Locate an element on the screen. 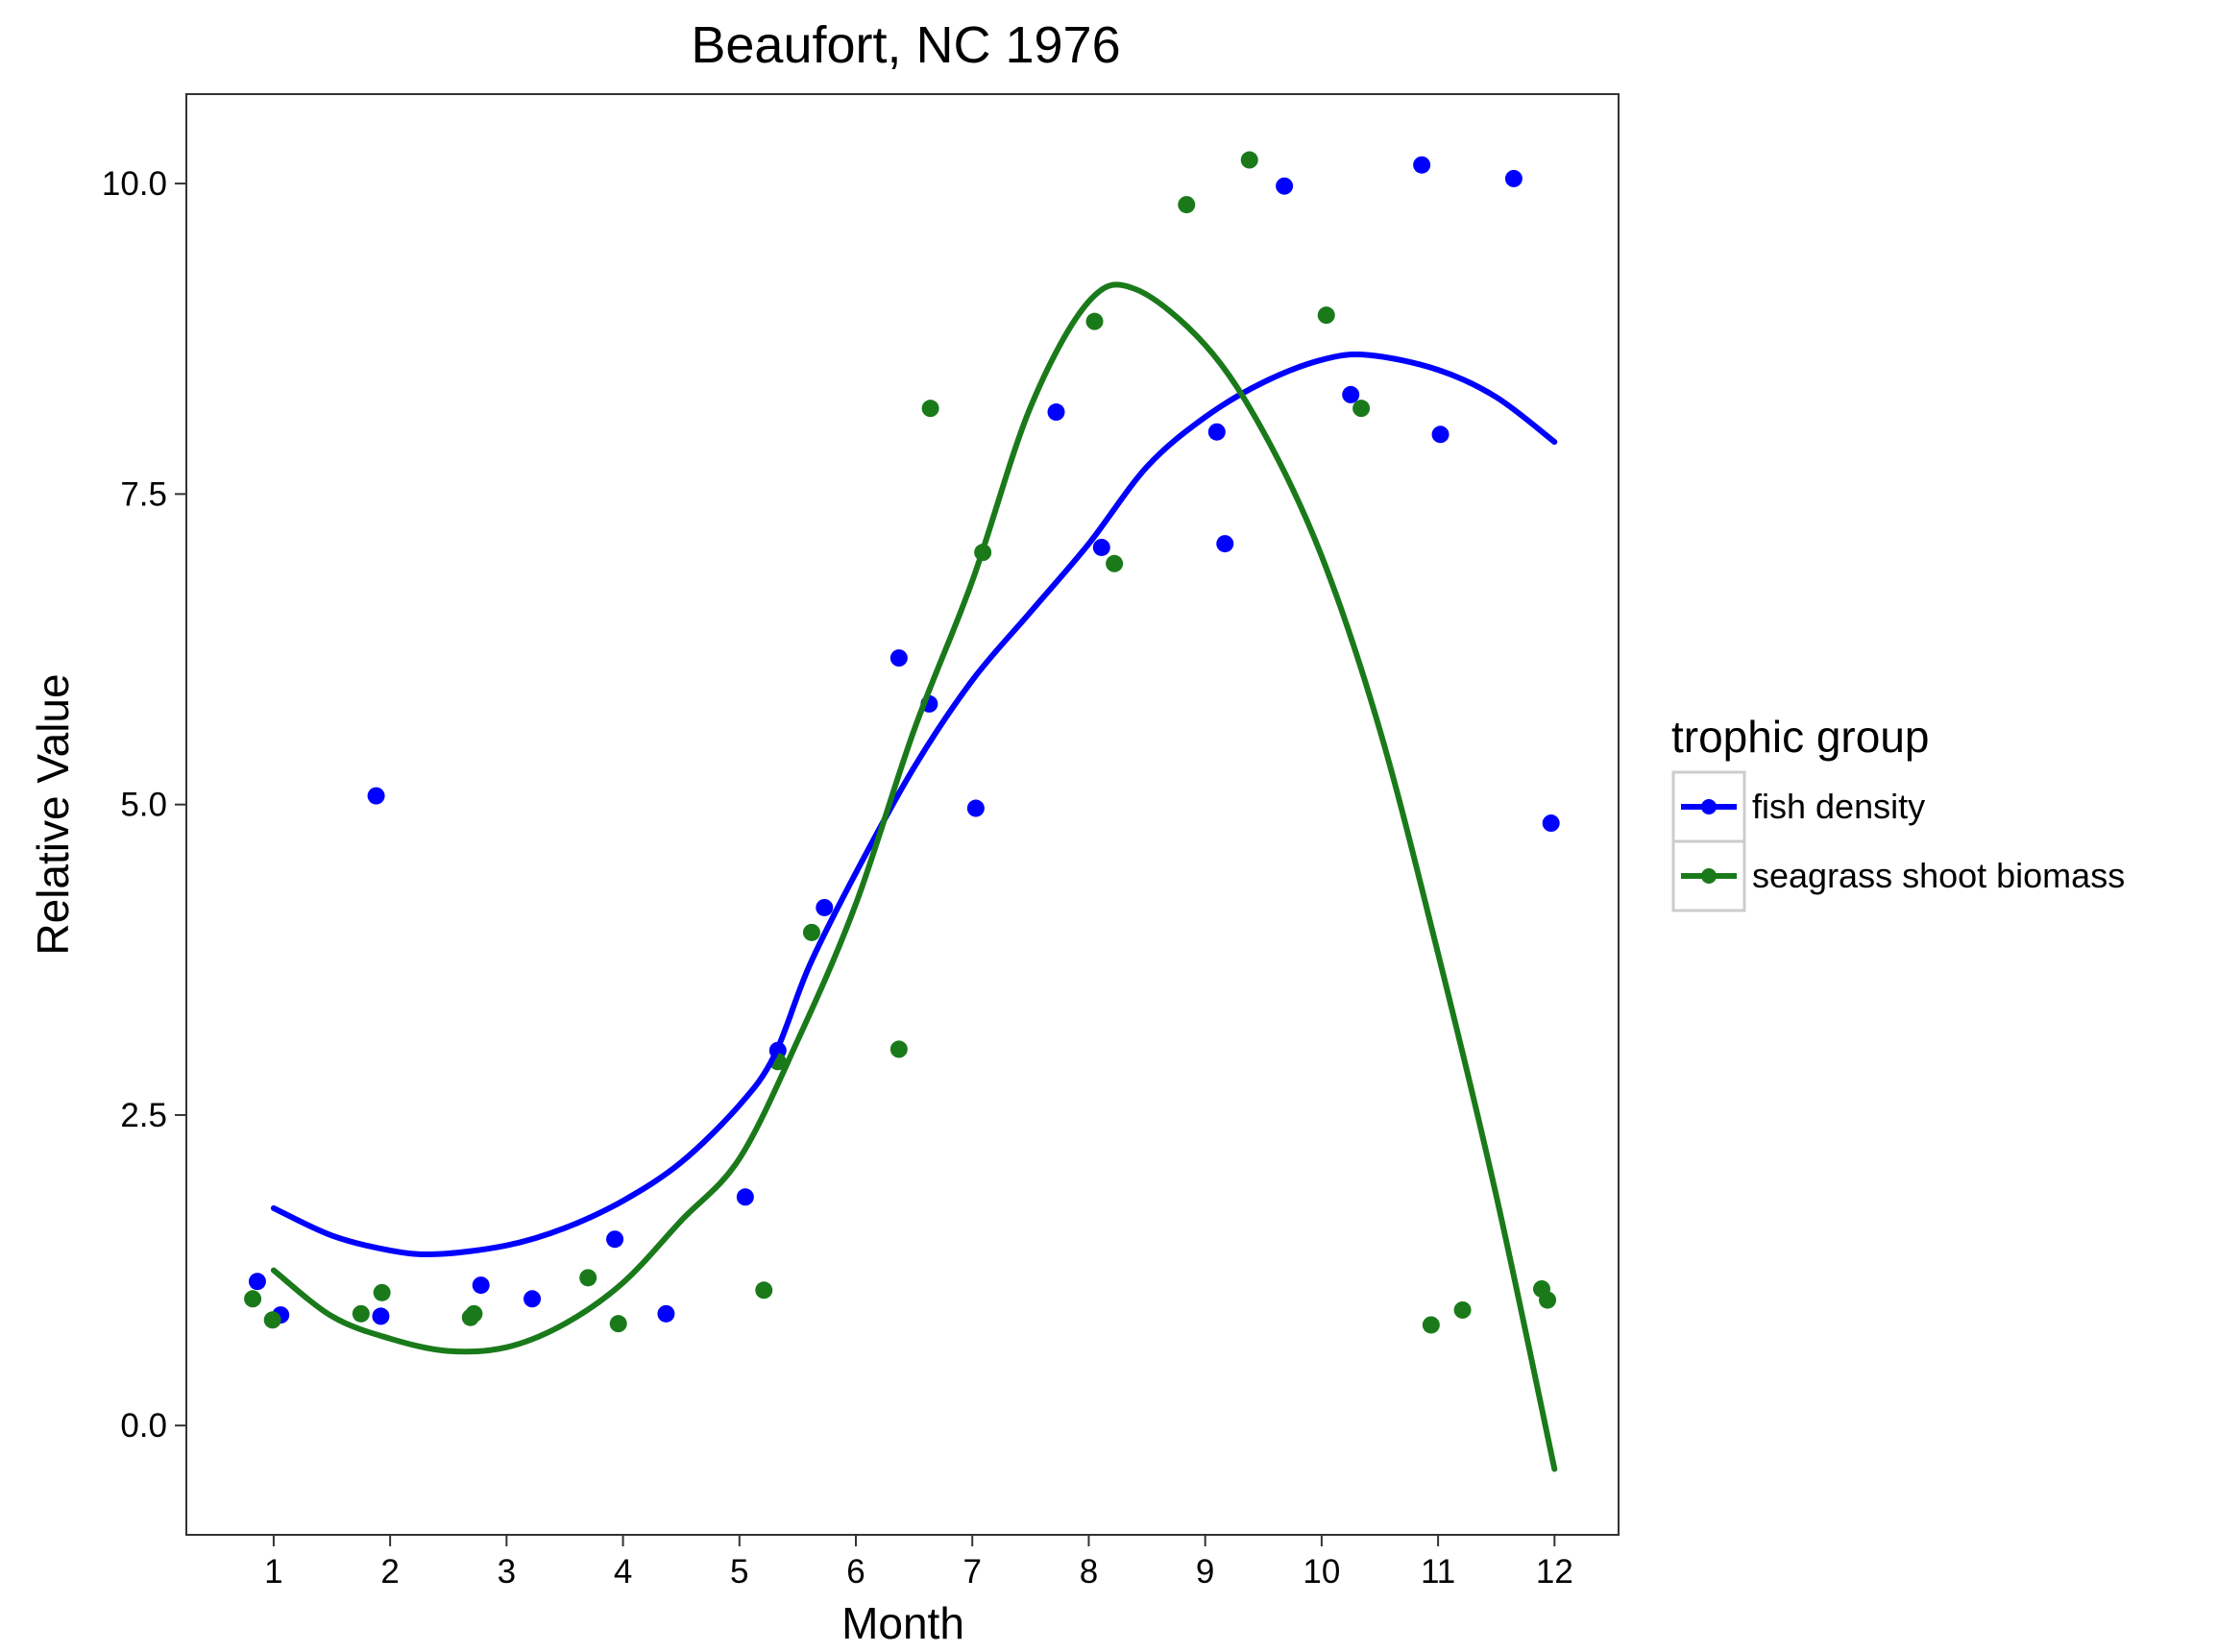 This screenshot has width=2217, height=1652. x-tick-label: 12 is located at coordinates (1554, 1572).